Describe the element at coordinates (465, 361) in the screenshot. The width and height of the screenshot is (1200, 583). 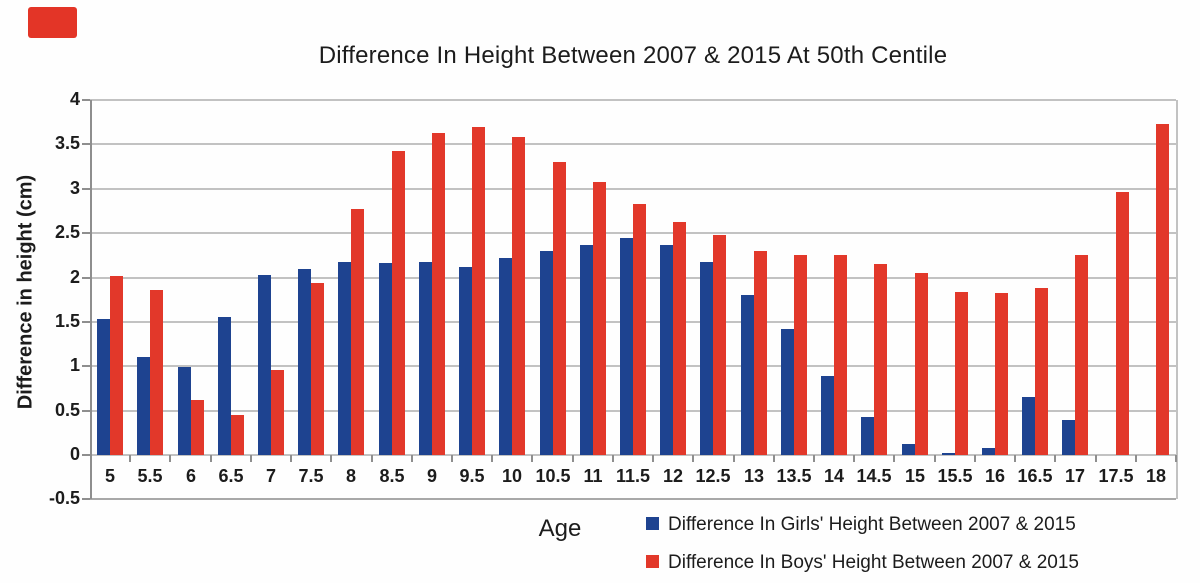
I see `girls-bar-age-9.5` at that location.